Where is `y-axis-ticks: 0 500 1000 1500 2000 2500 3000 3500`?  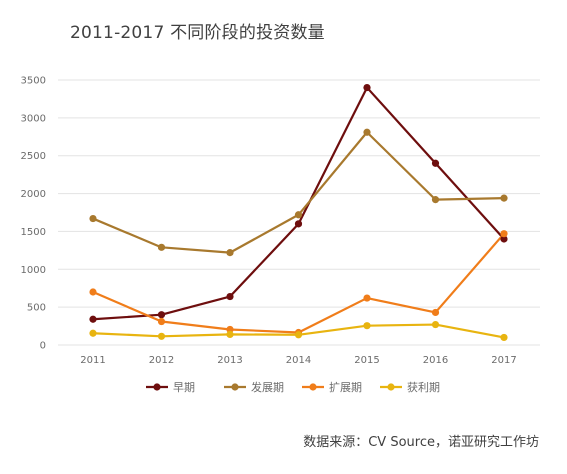 y-axis-ticks: 0 500 1000 1500 2000 2500 3000 3500 is located at coordinates (33, 214).